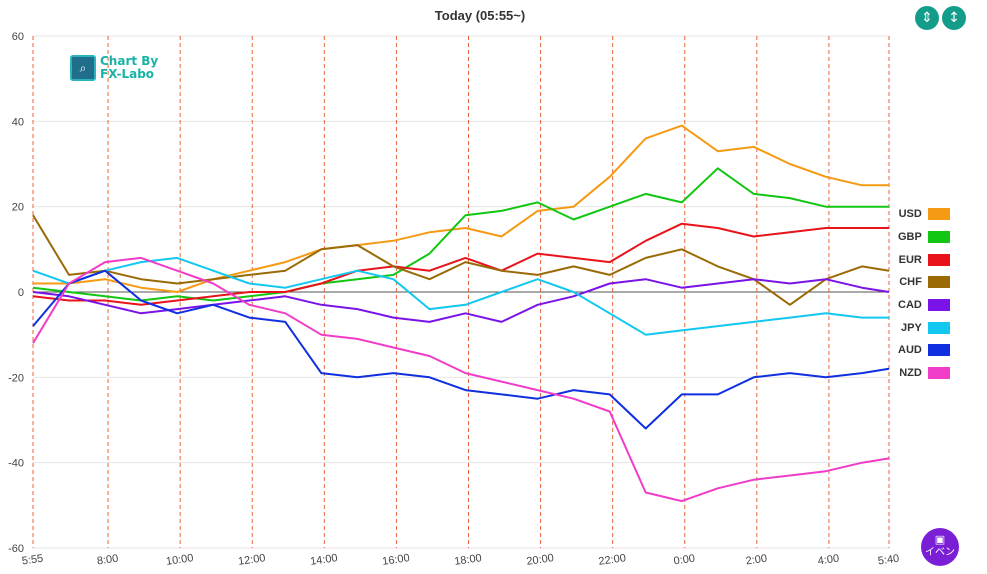 This screenshot has width=987, height=574. Describe the element at coordinates (16, 293) in the screenshot. I see `y-tick-labels: 60 40 20 0 -20 -40 -60` at that location.